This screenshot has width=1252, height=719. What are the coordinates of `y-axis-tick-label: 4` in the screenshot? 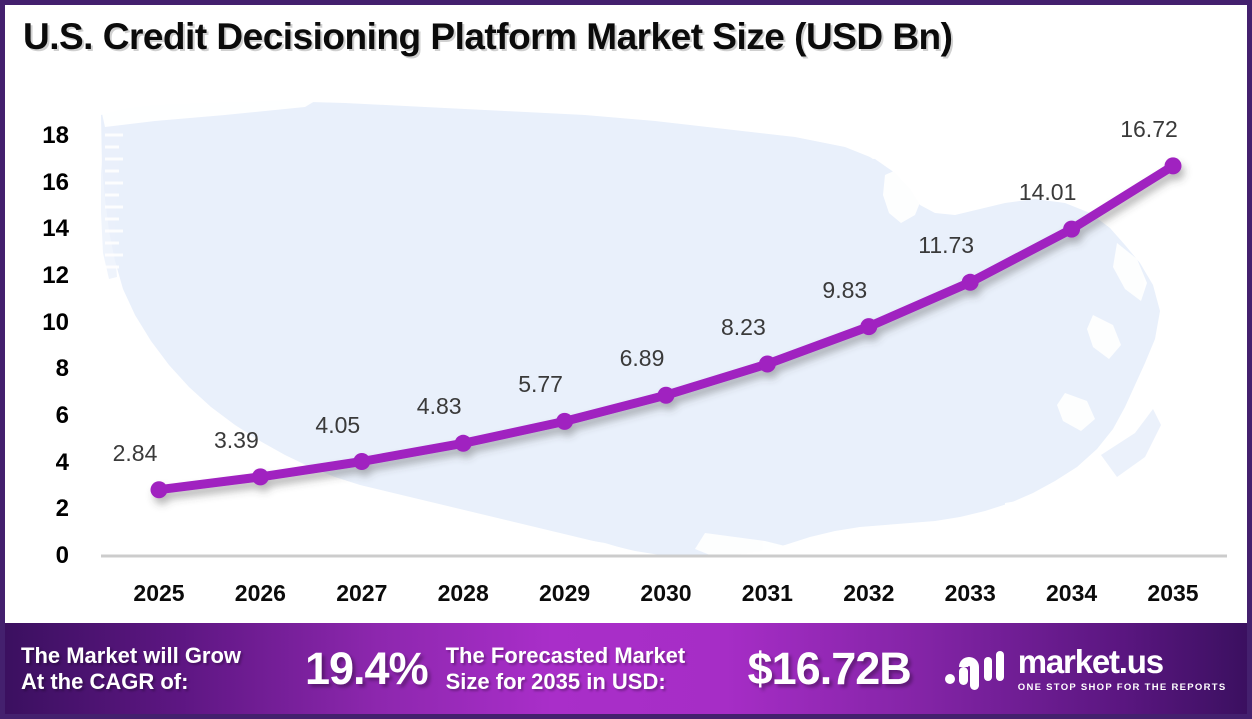 It's located at (62, 462).